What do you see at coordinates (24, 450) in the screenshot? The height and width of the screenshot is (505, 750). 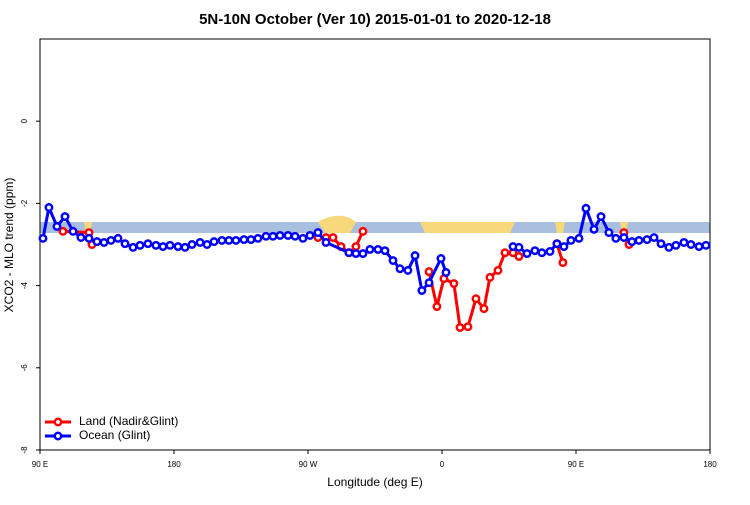 I see `y-tick-label: -8` at bounding box center [24, 450].